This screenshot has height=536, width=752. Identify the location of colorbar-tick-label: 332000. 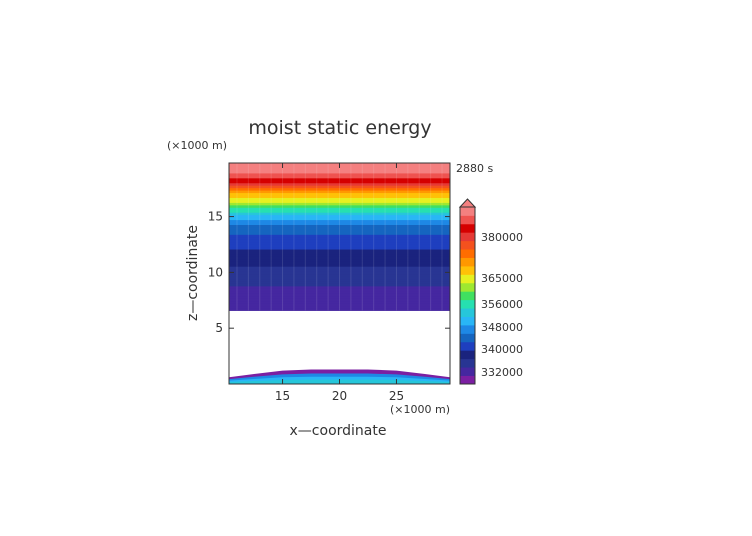
(502, 372).